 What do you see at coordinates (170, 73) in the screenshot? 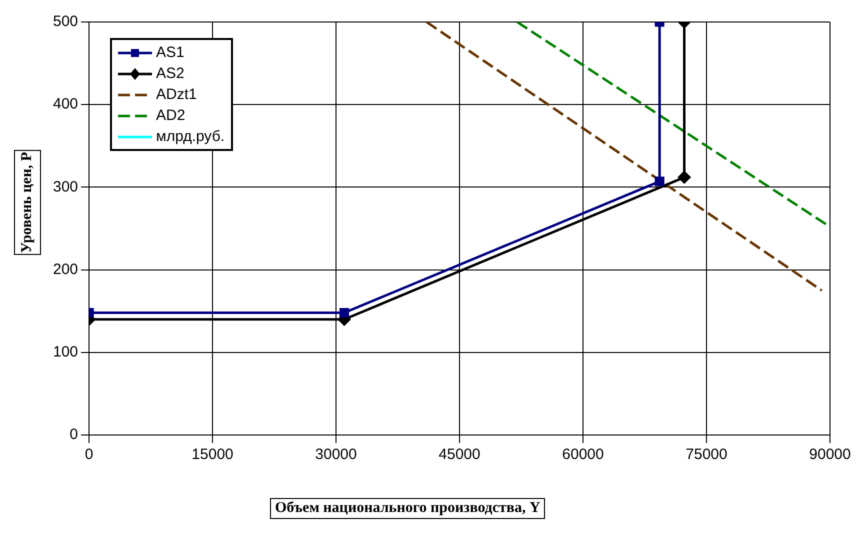
I see `legend-label: AS2` at bounding box center [170, 73].